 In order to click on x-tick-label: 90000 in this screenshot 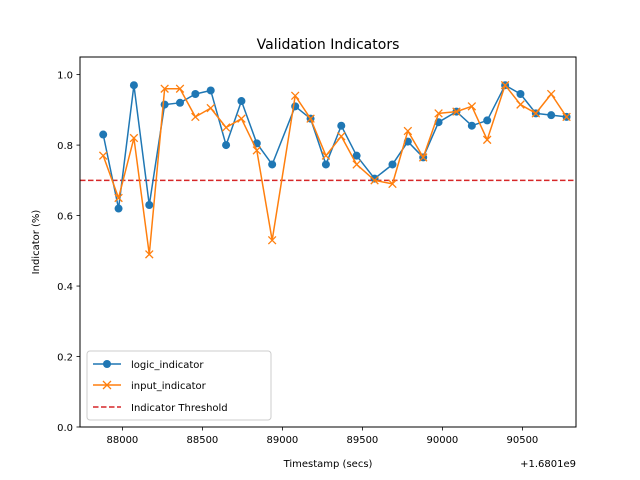, I will do `click(442, 440)`.